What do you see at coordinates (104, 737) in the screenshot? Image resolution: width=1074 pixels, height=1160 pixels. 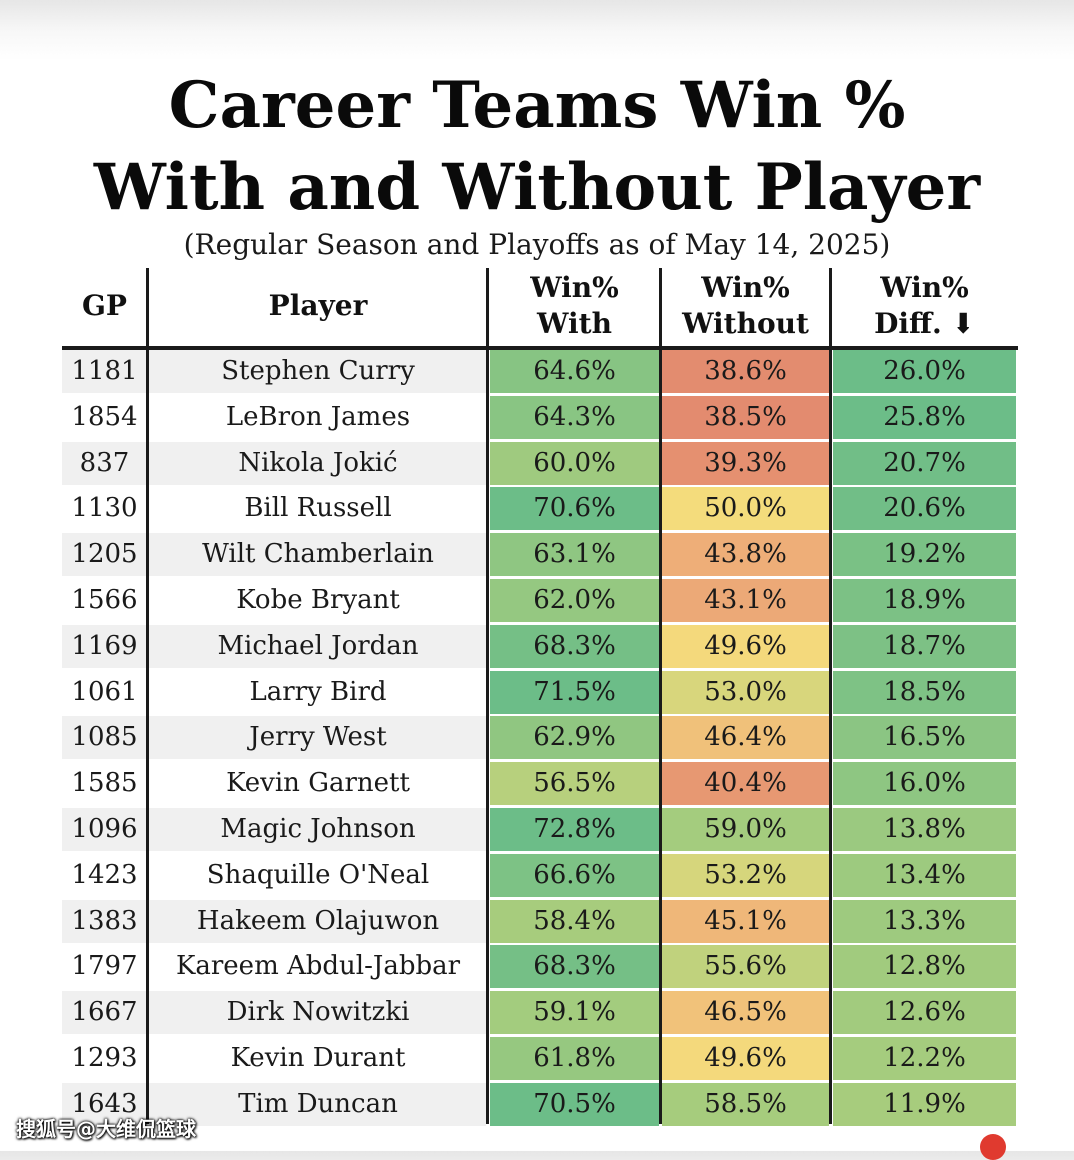 I see `gp-cell: 1085` at bounding box center [104, 737].